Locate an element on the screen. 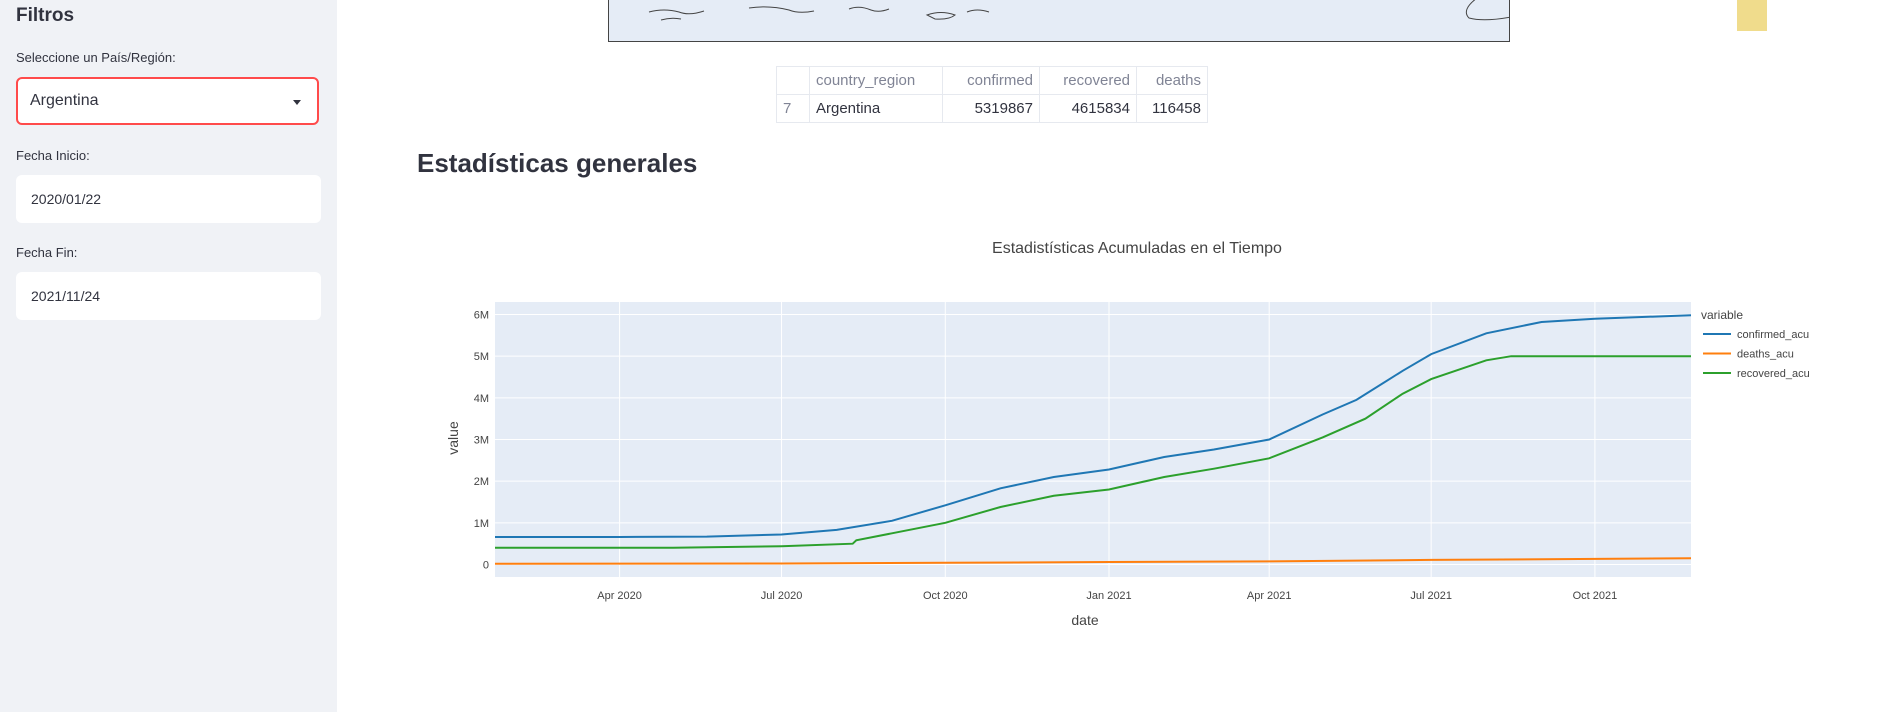 Image resolution: width=1902 pixels, height=712 pixels. legend-title: variable is located at coordinates (1722, 315).